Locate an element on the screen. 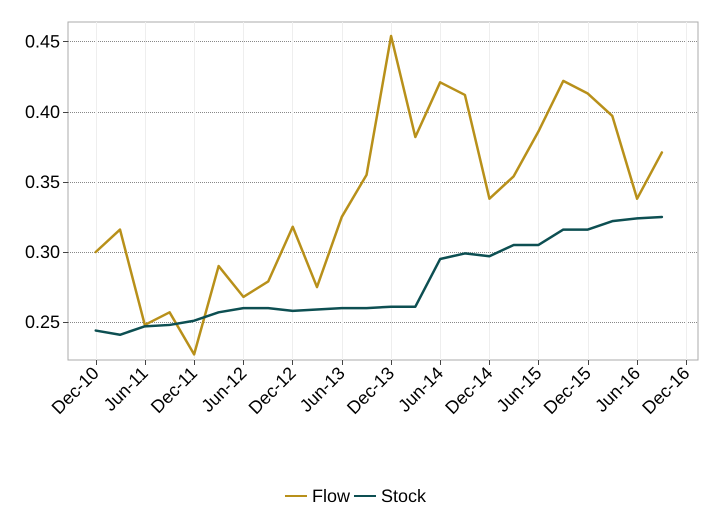 The width and height of the screenshot is (711, 518). y-tick-label: 0.35 is located at coordinates (42, 182).